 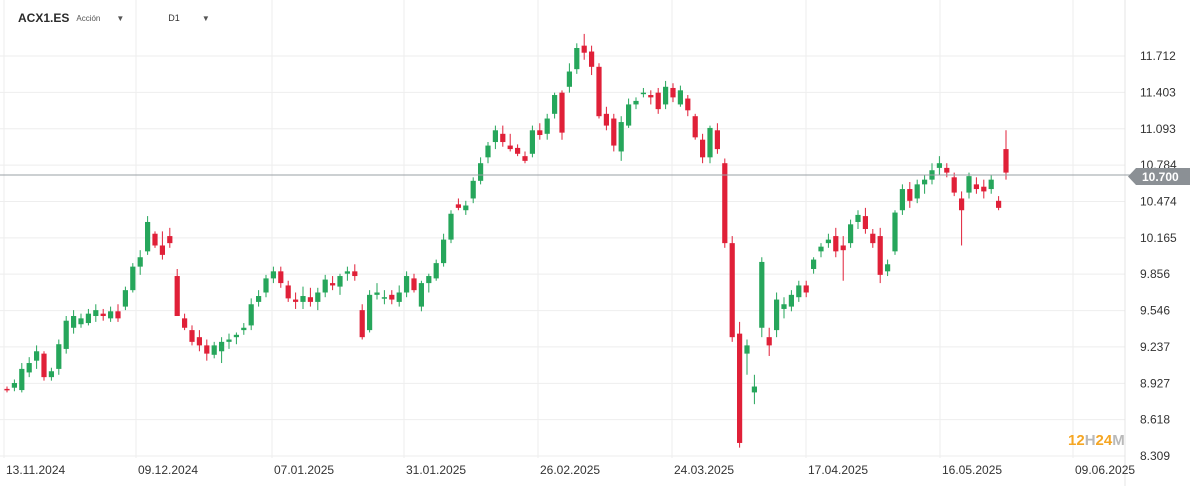 What do you see at coordinates (120, 18) in the screenshot?
I see `symbol-dropdown-icon: ▼` at bounding box center [120, 18].